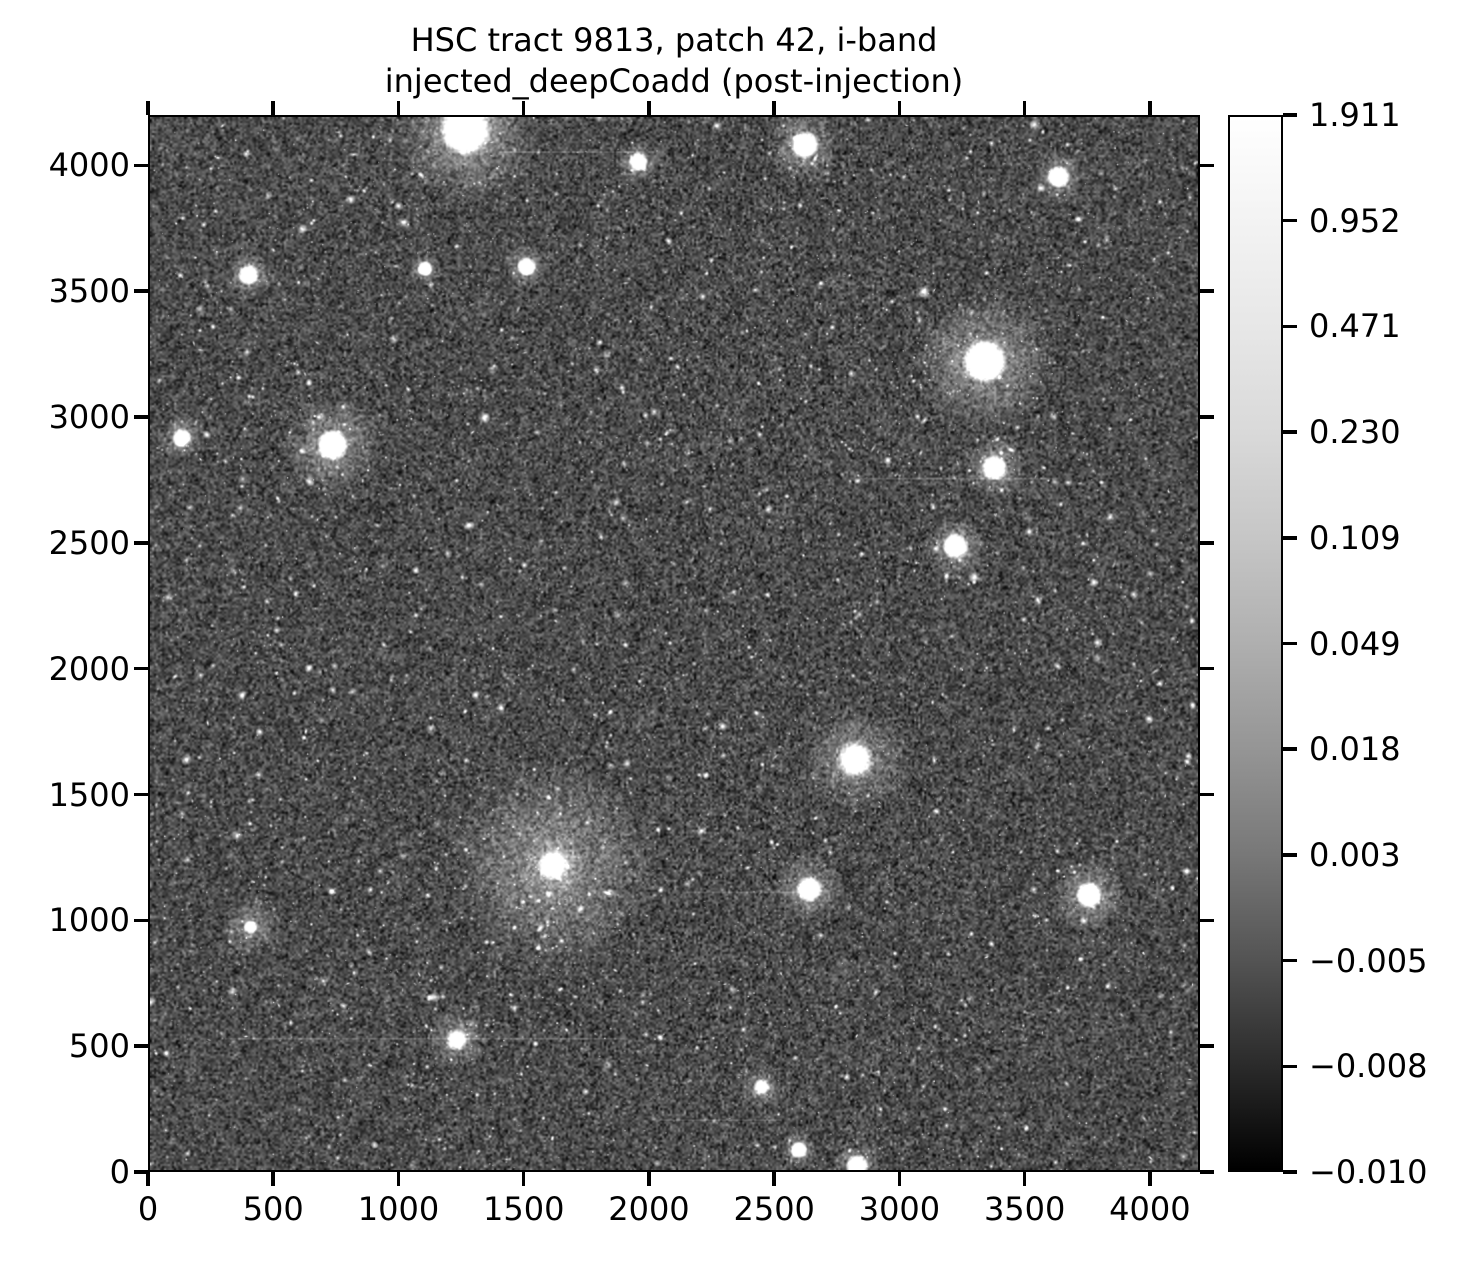  I want to click on colorbar-tick-label: 0.230, so click(1355, 432).